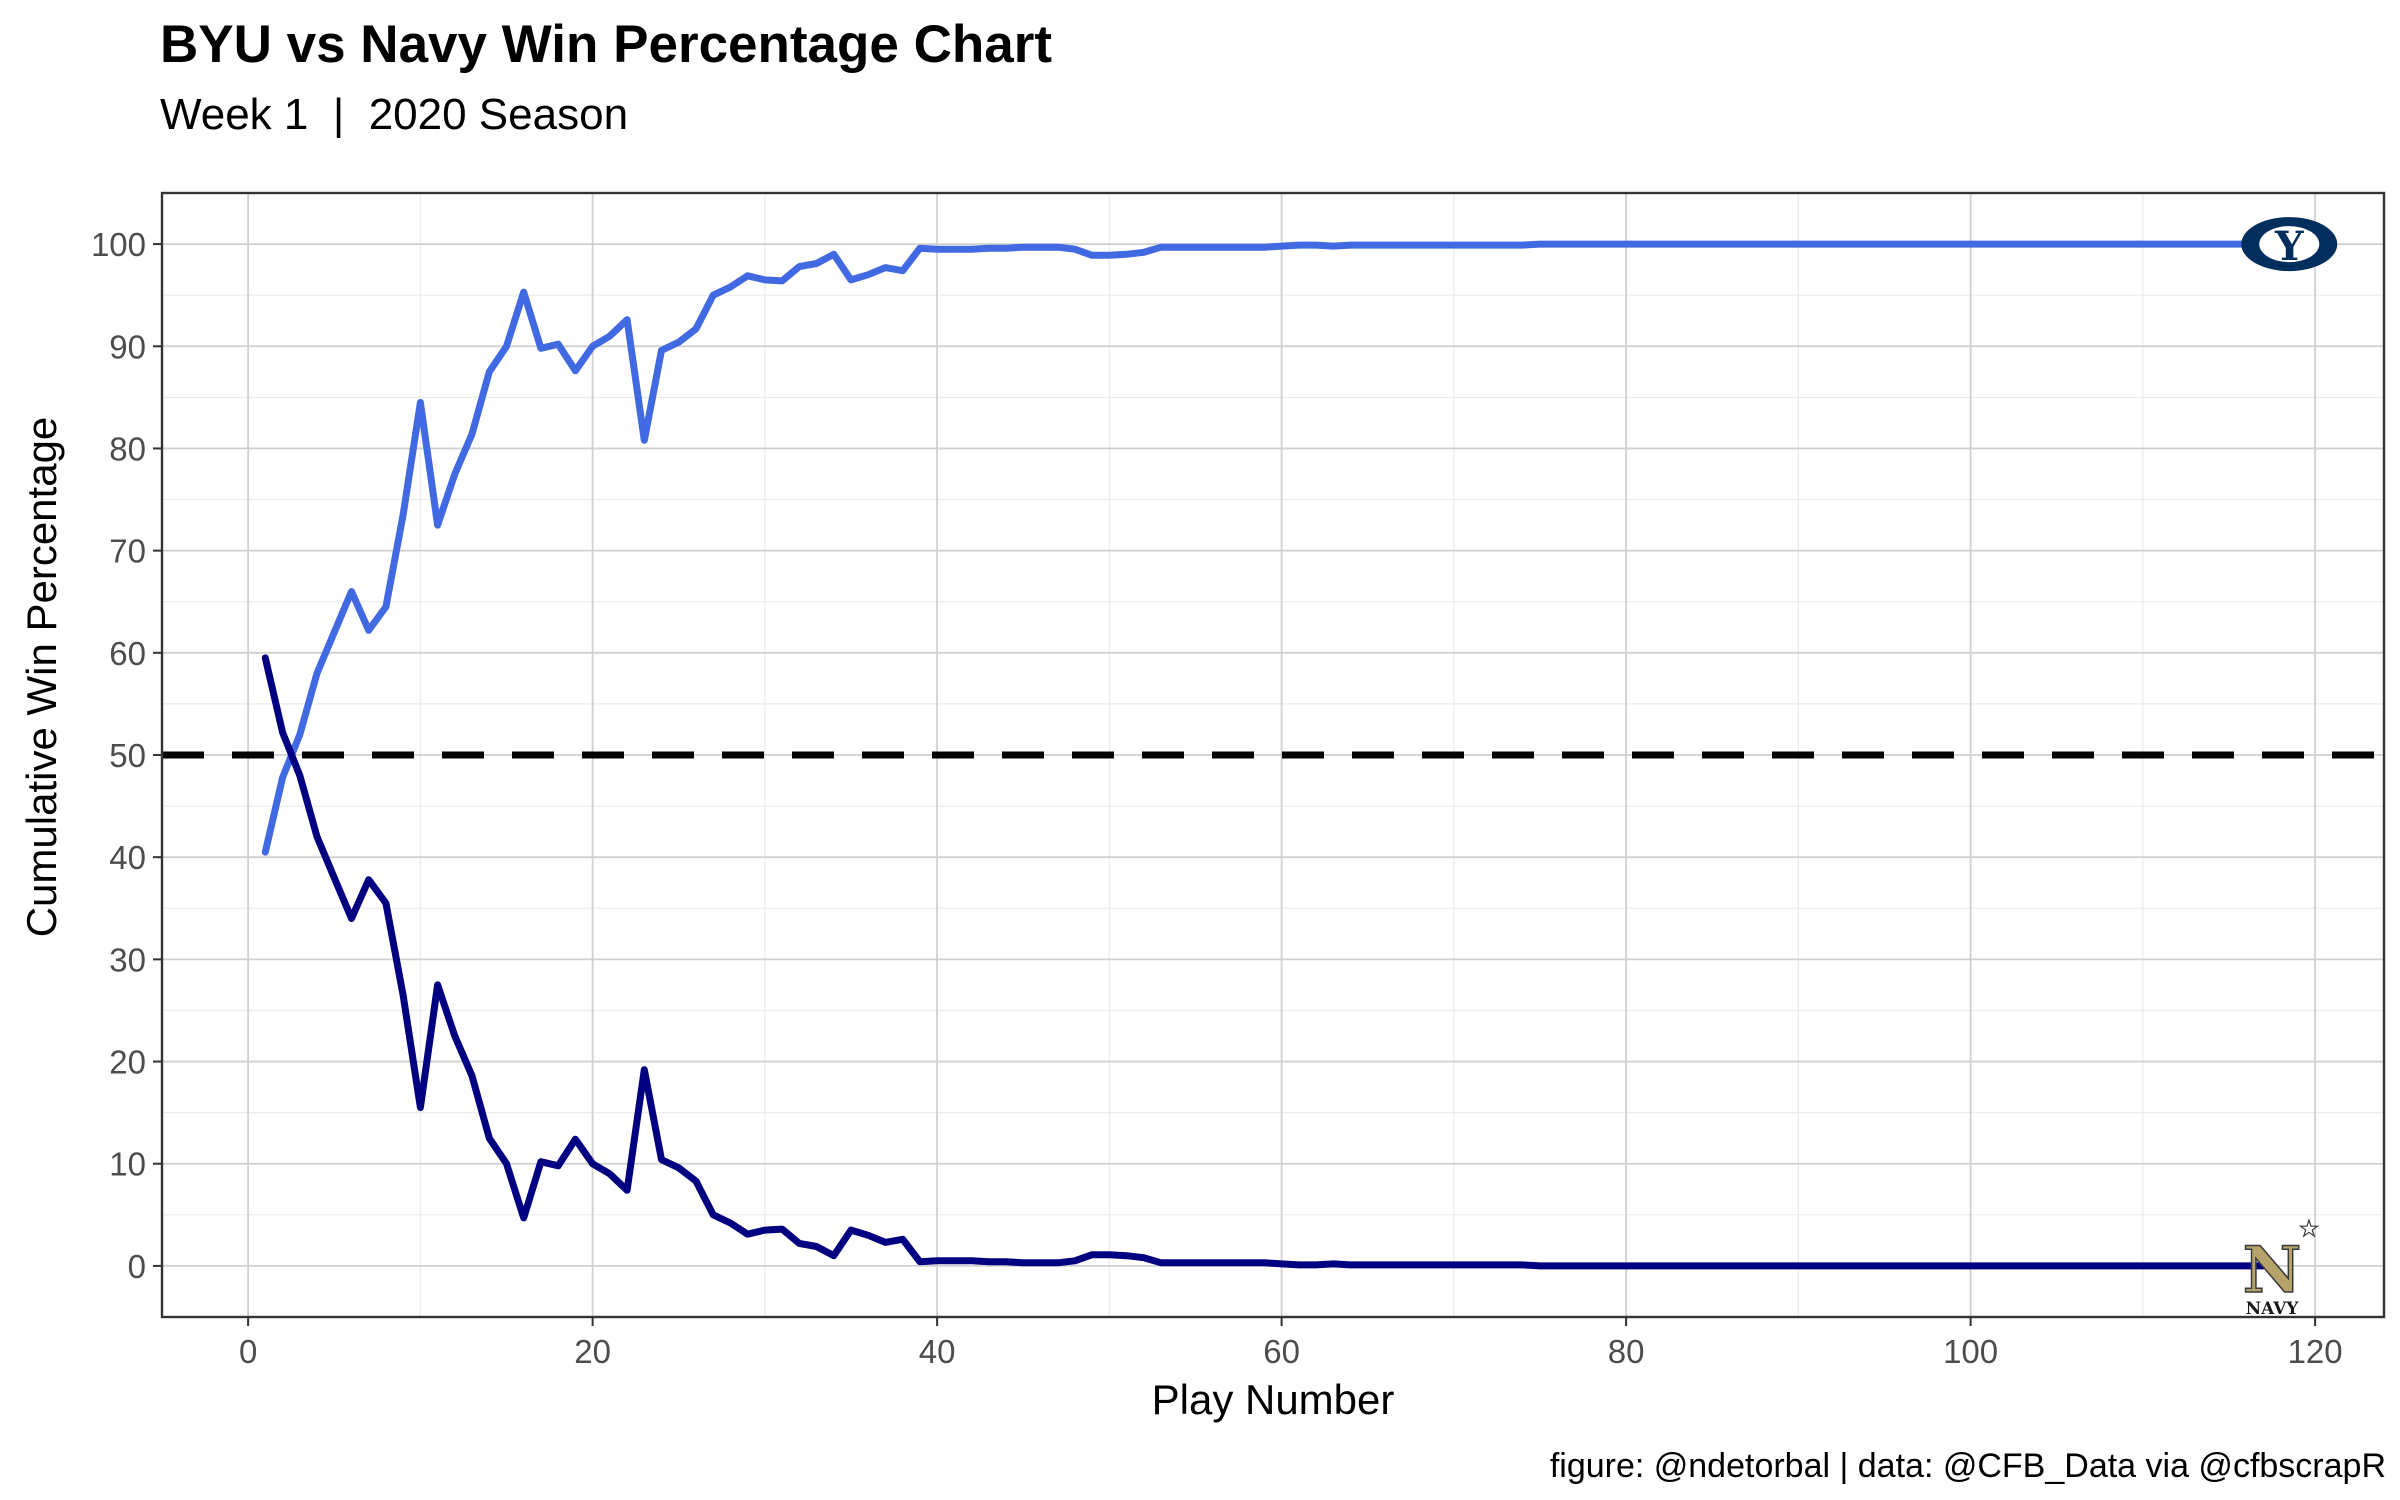 This screenshot has width=2400, height=1500. What do you see at coordinates (2273, 1309) in the screenshot?
I see `navy-logo-wordmark: NAVY` at bounding box center [2273, 1309].